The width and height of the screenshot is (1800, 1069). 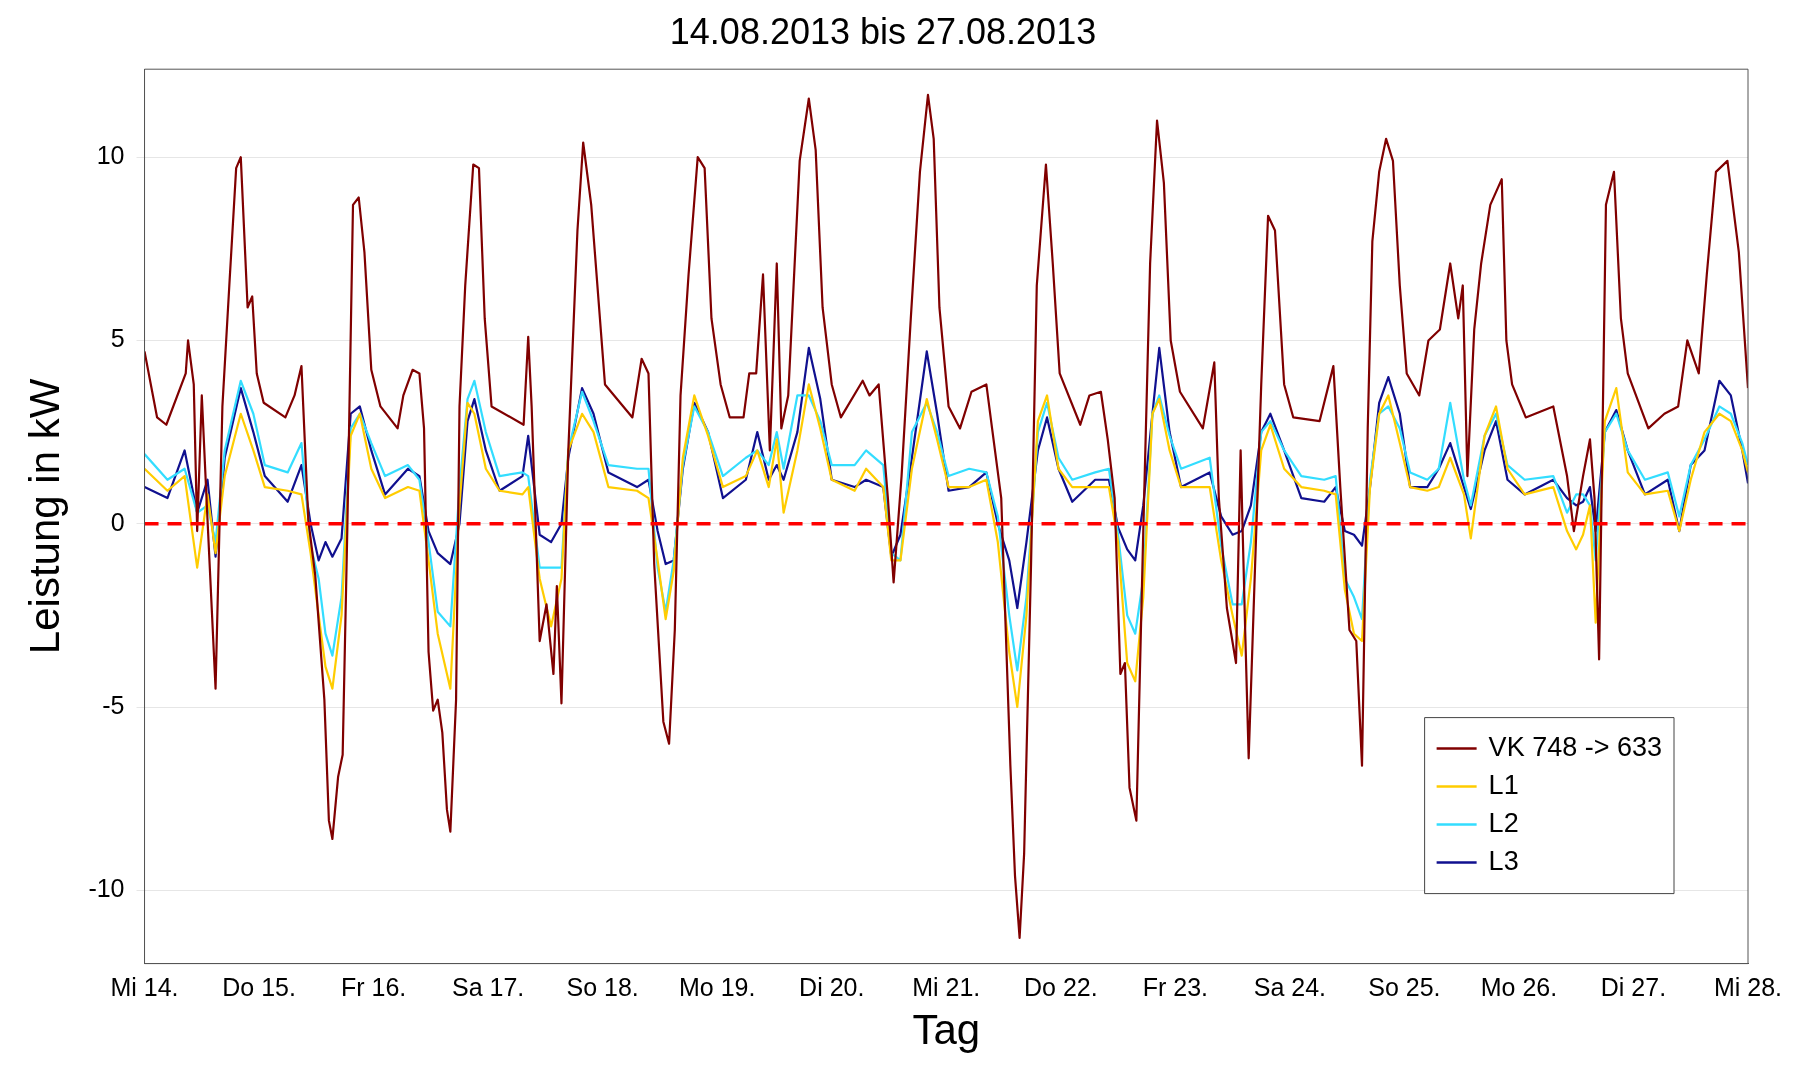 I want to click on x-tick-label: Fr 23., so click(x=1175, y=987).